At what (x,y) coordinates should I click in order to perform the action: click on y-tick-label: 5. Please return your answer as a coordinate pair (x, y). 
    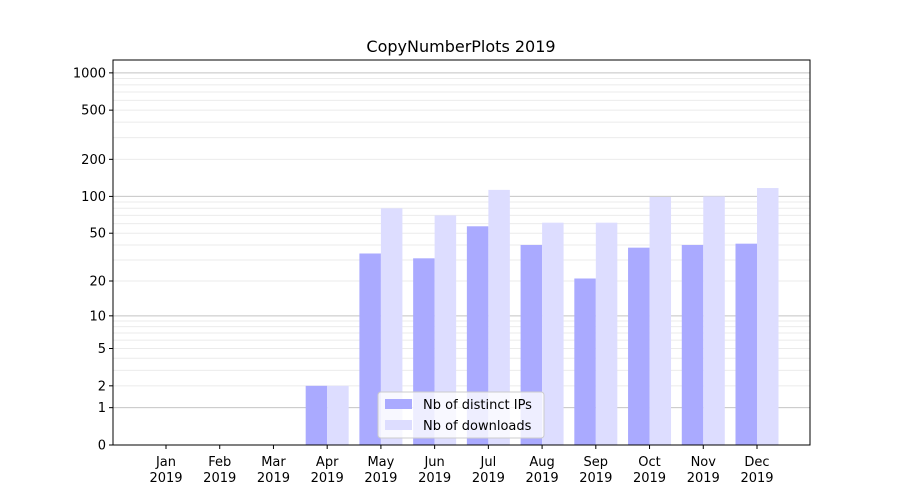
    Looking at the image, I should click on (102, 349).